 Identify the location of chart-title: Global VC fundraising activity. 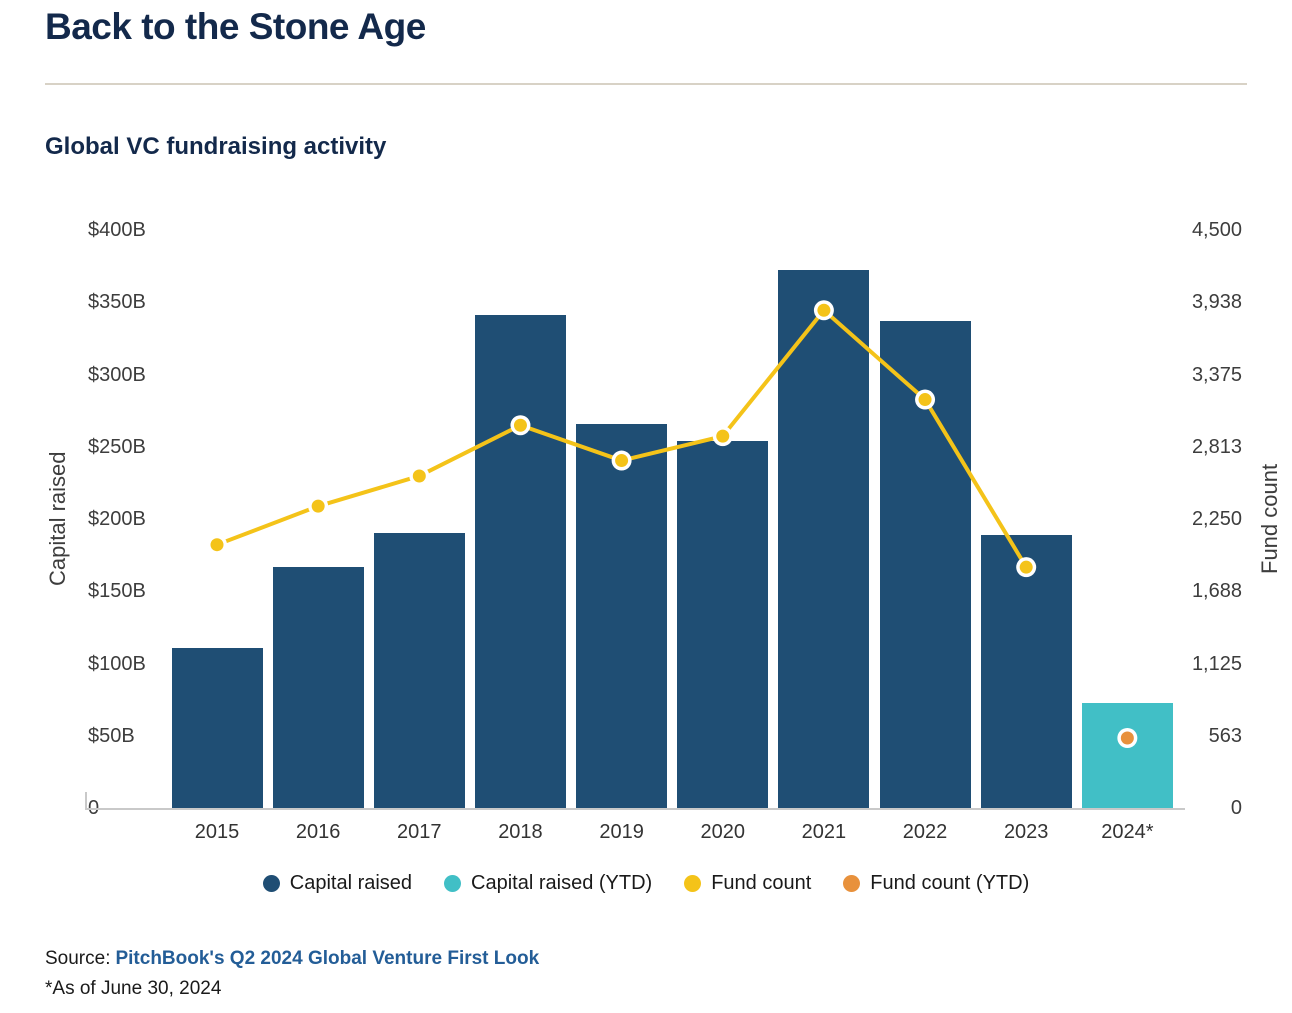
(216, 146).